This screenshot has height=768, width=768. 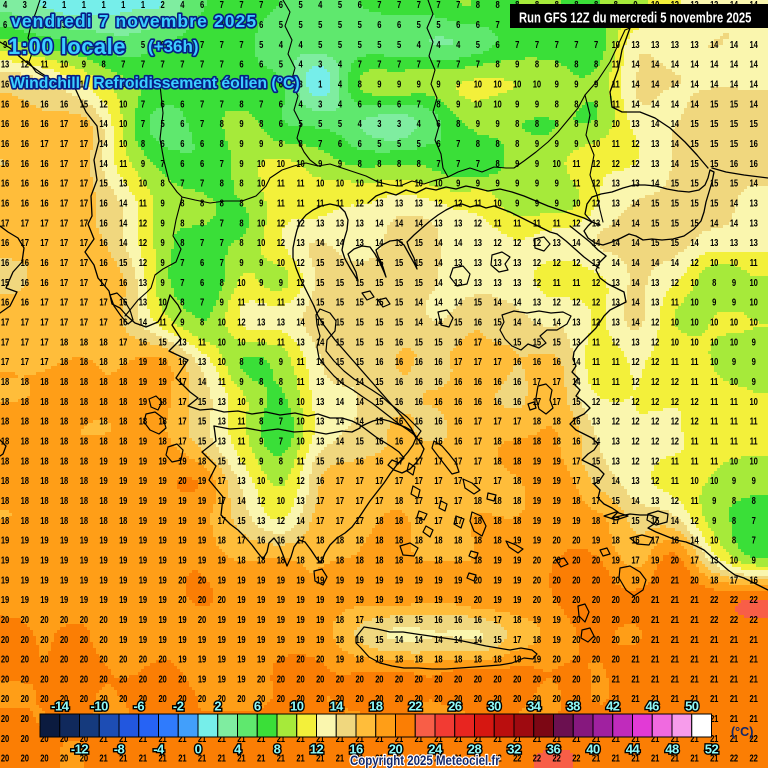 I want to click on svg-text: 4, so click(x=281, y=44).